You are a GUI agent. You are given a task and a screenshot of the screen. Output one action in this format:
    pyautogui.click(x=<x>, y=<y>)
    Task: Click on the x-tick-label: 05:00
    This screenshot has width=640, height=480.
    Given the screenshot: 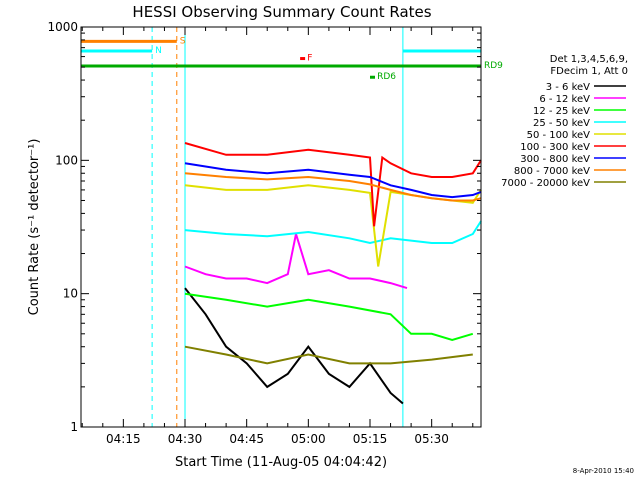 What is the action you would take?
    pyautogui.click(x=308, y=439)
    